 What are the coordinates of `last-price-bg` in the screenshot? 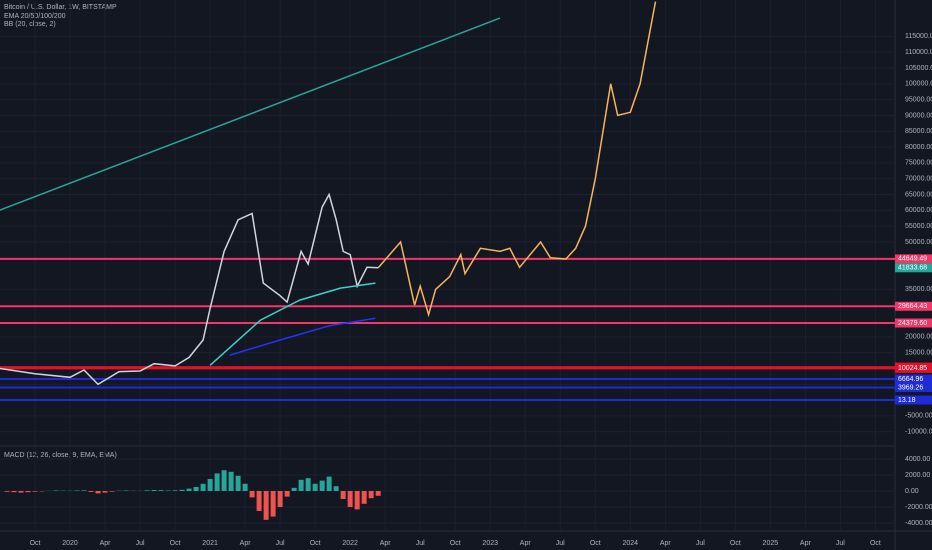 It's located at (913, 268).